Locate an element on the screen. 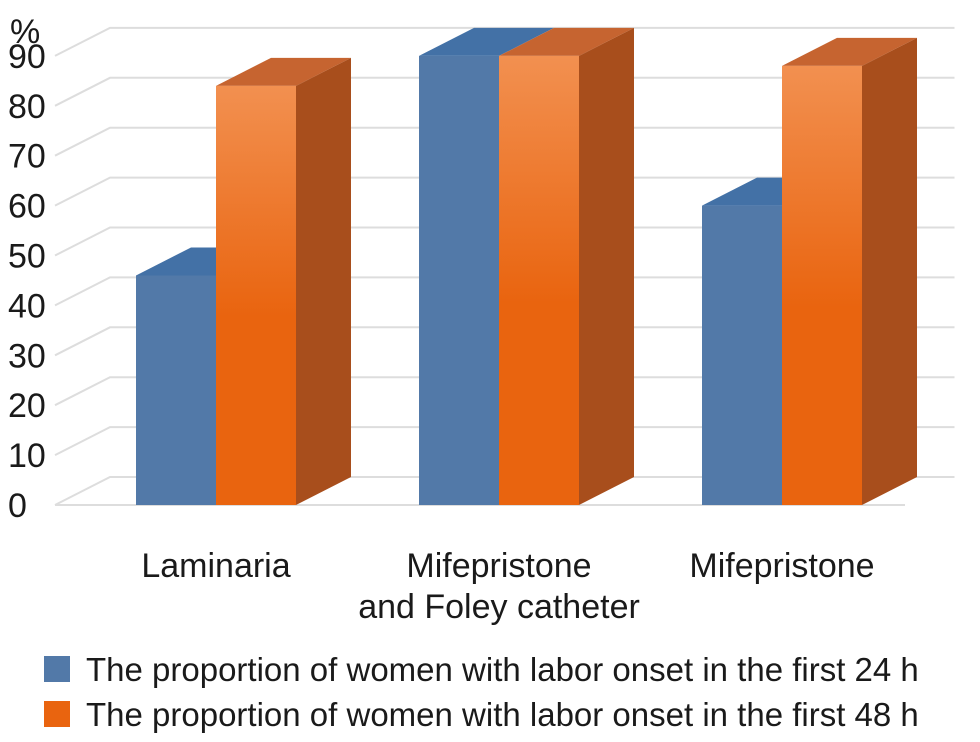  x-category-label: and Foley catheter is located at coordinates (499, 607).